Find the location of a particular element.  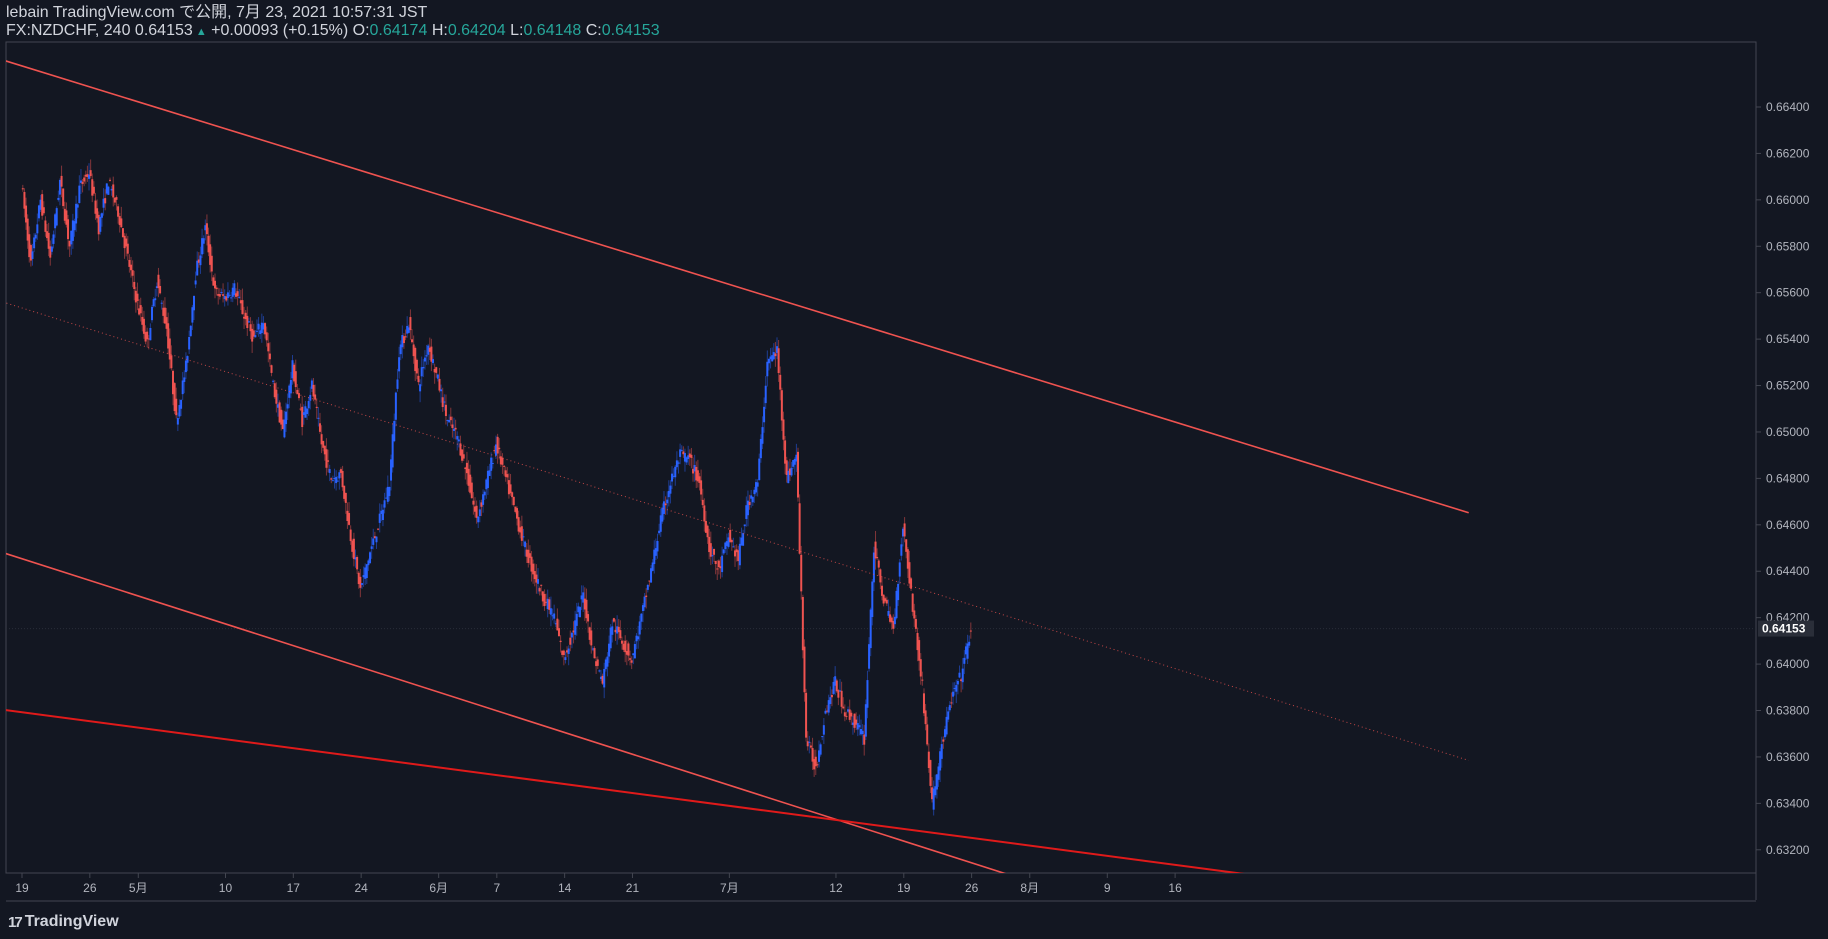

symbol-label: FX:NZDCHF, 240 is located at coordinates (68, 30).